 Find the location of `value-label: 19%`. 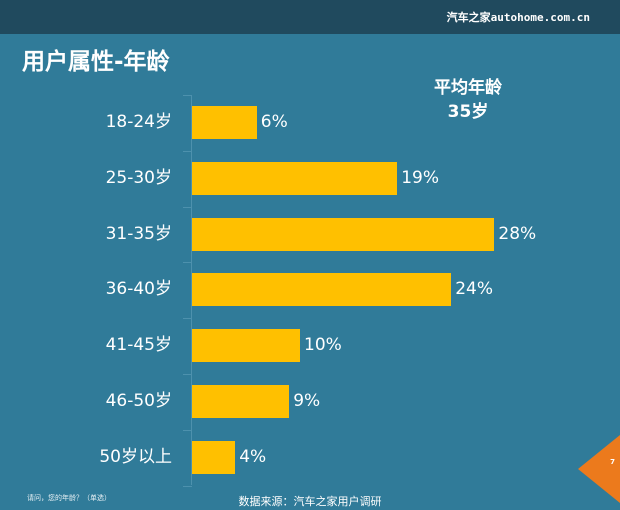

value-label: 19% is located at coordinates (420, 177).